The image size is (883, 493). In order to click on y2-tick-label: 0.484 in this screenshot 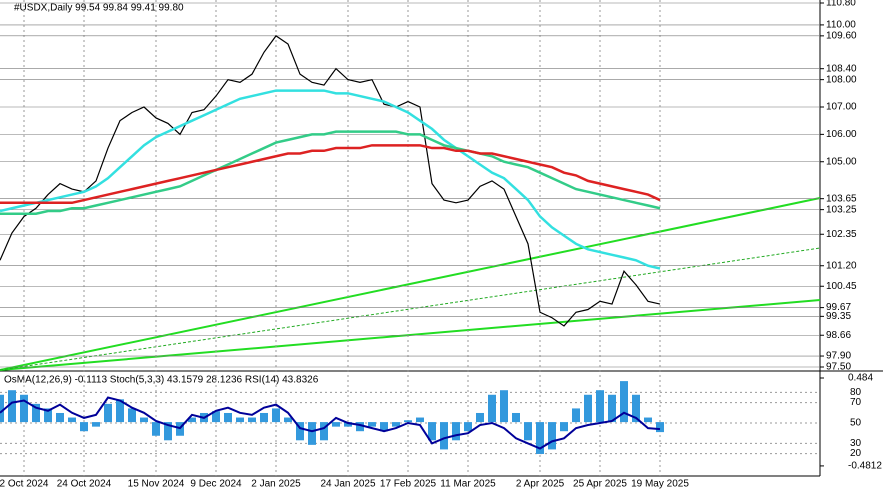, I will do `click(860, 378)`.